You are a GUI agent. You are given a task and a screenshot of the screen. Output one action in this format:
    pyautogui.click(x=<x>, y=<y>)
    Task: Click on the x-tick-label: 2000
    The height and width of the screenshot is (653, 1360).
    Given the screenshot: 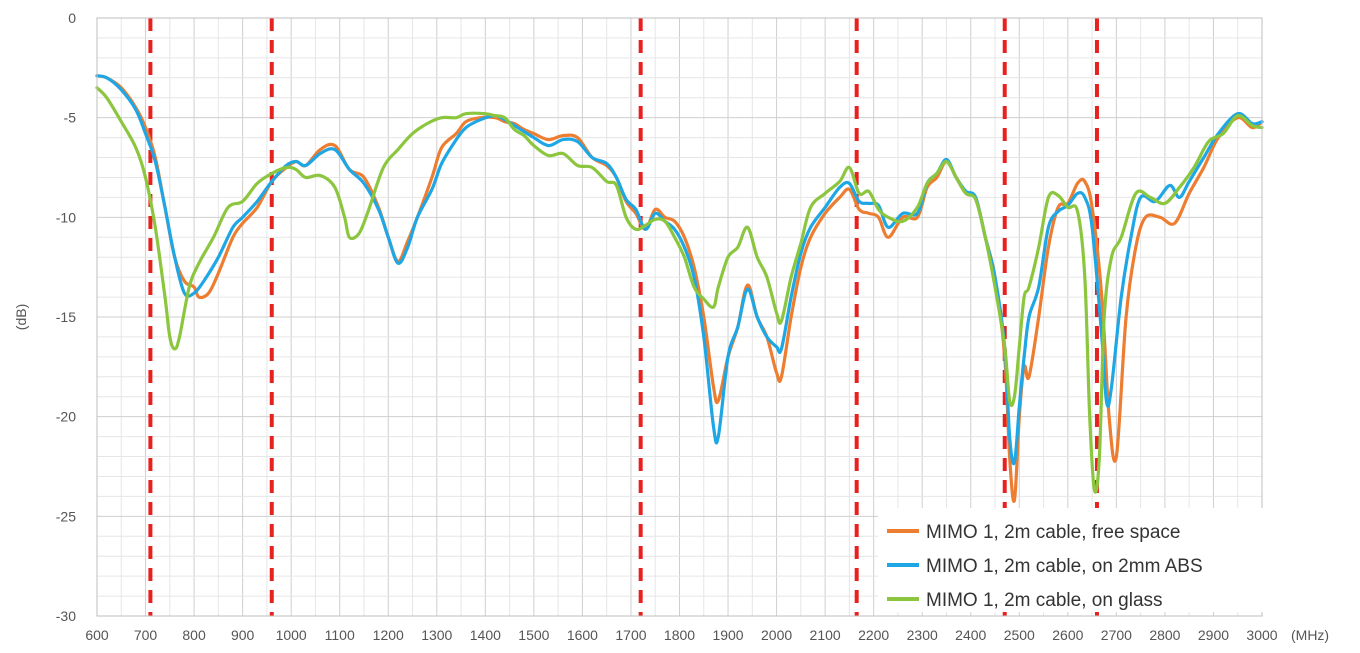 What is the action you would take?
    pyautogui.click(x=776, y=635)
    